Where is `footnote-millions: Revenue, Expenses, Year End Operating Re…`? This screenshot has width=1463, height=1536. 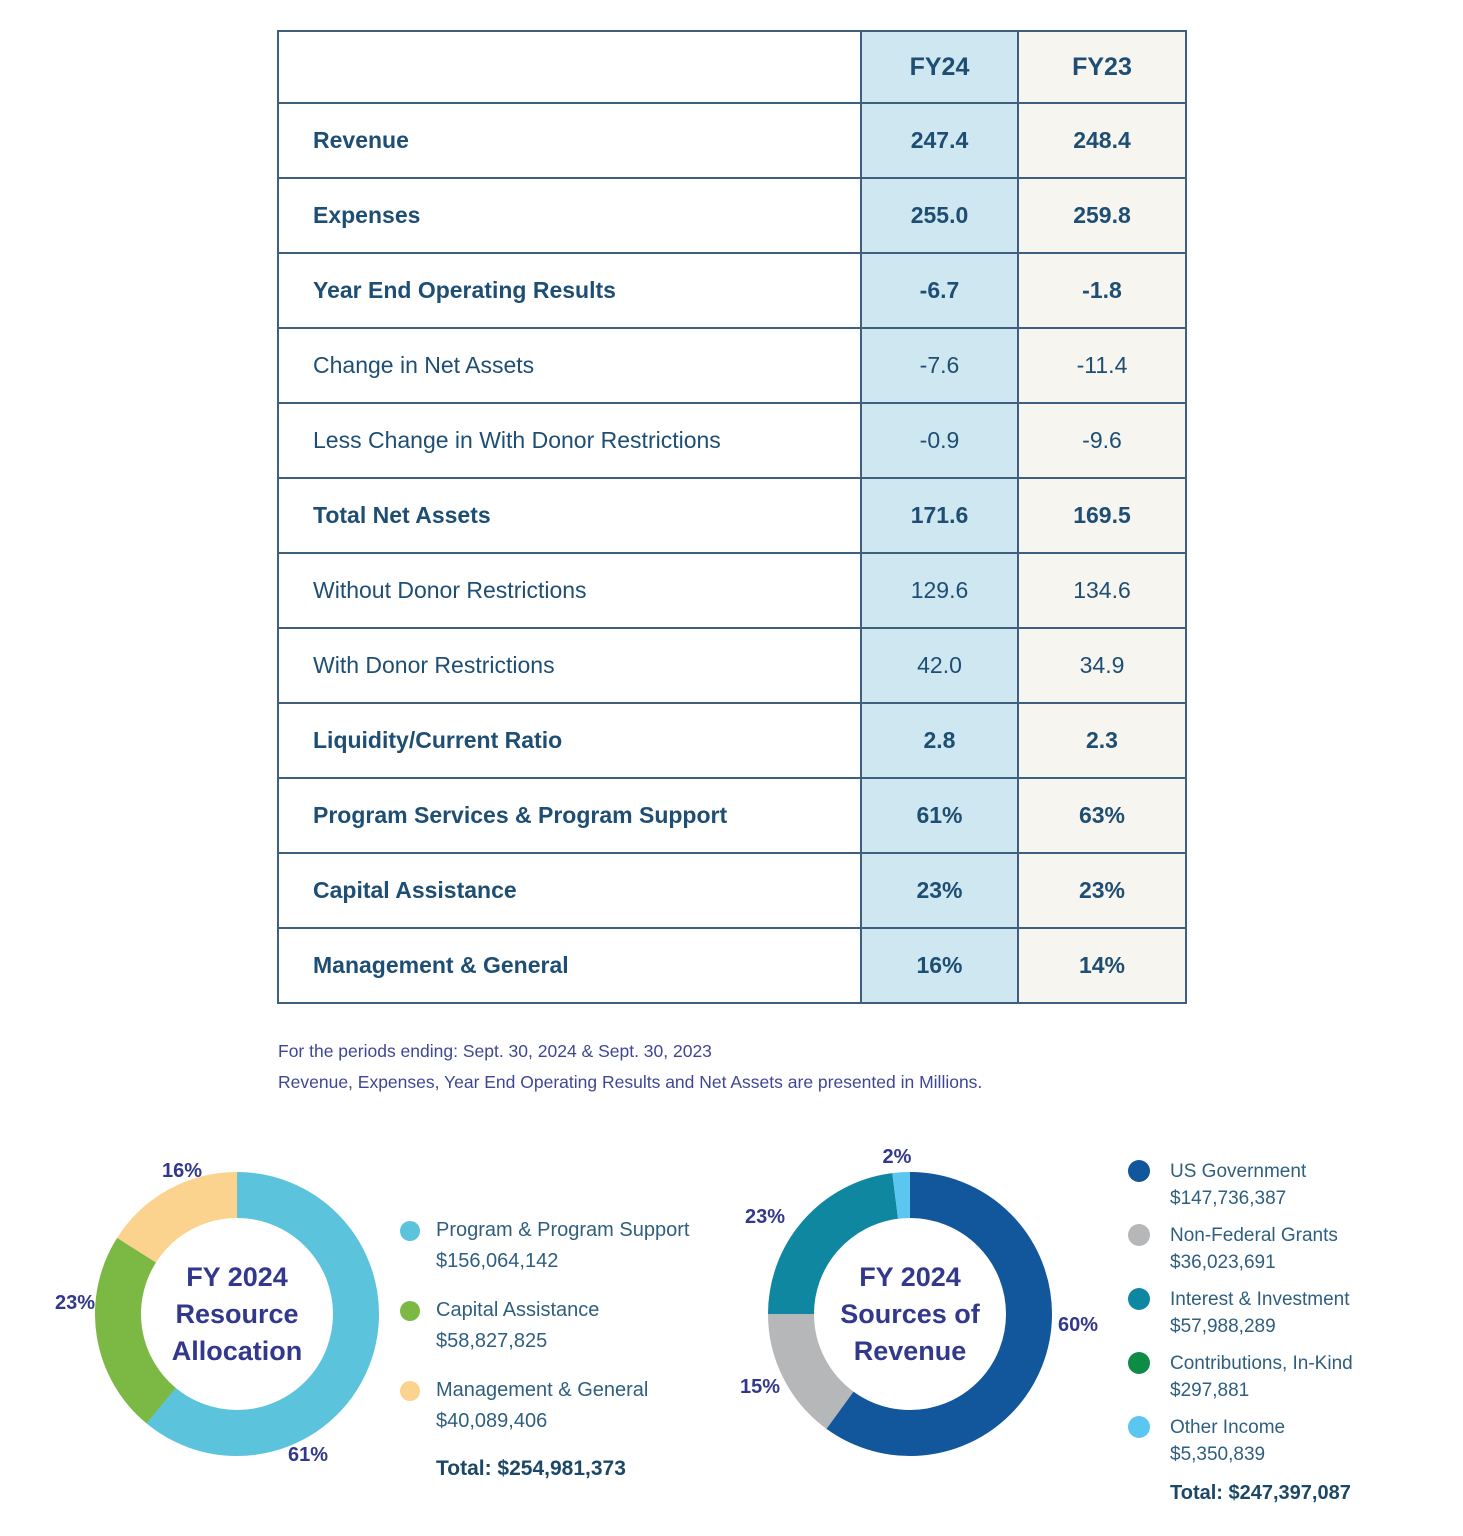
footnote-millions: Revenue, Expenses, Year End Operating Re… is located at coordinates (630, 1082).